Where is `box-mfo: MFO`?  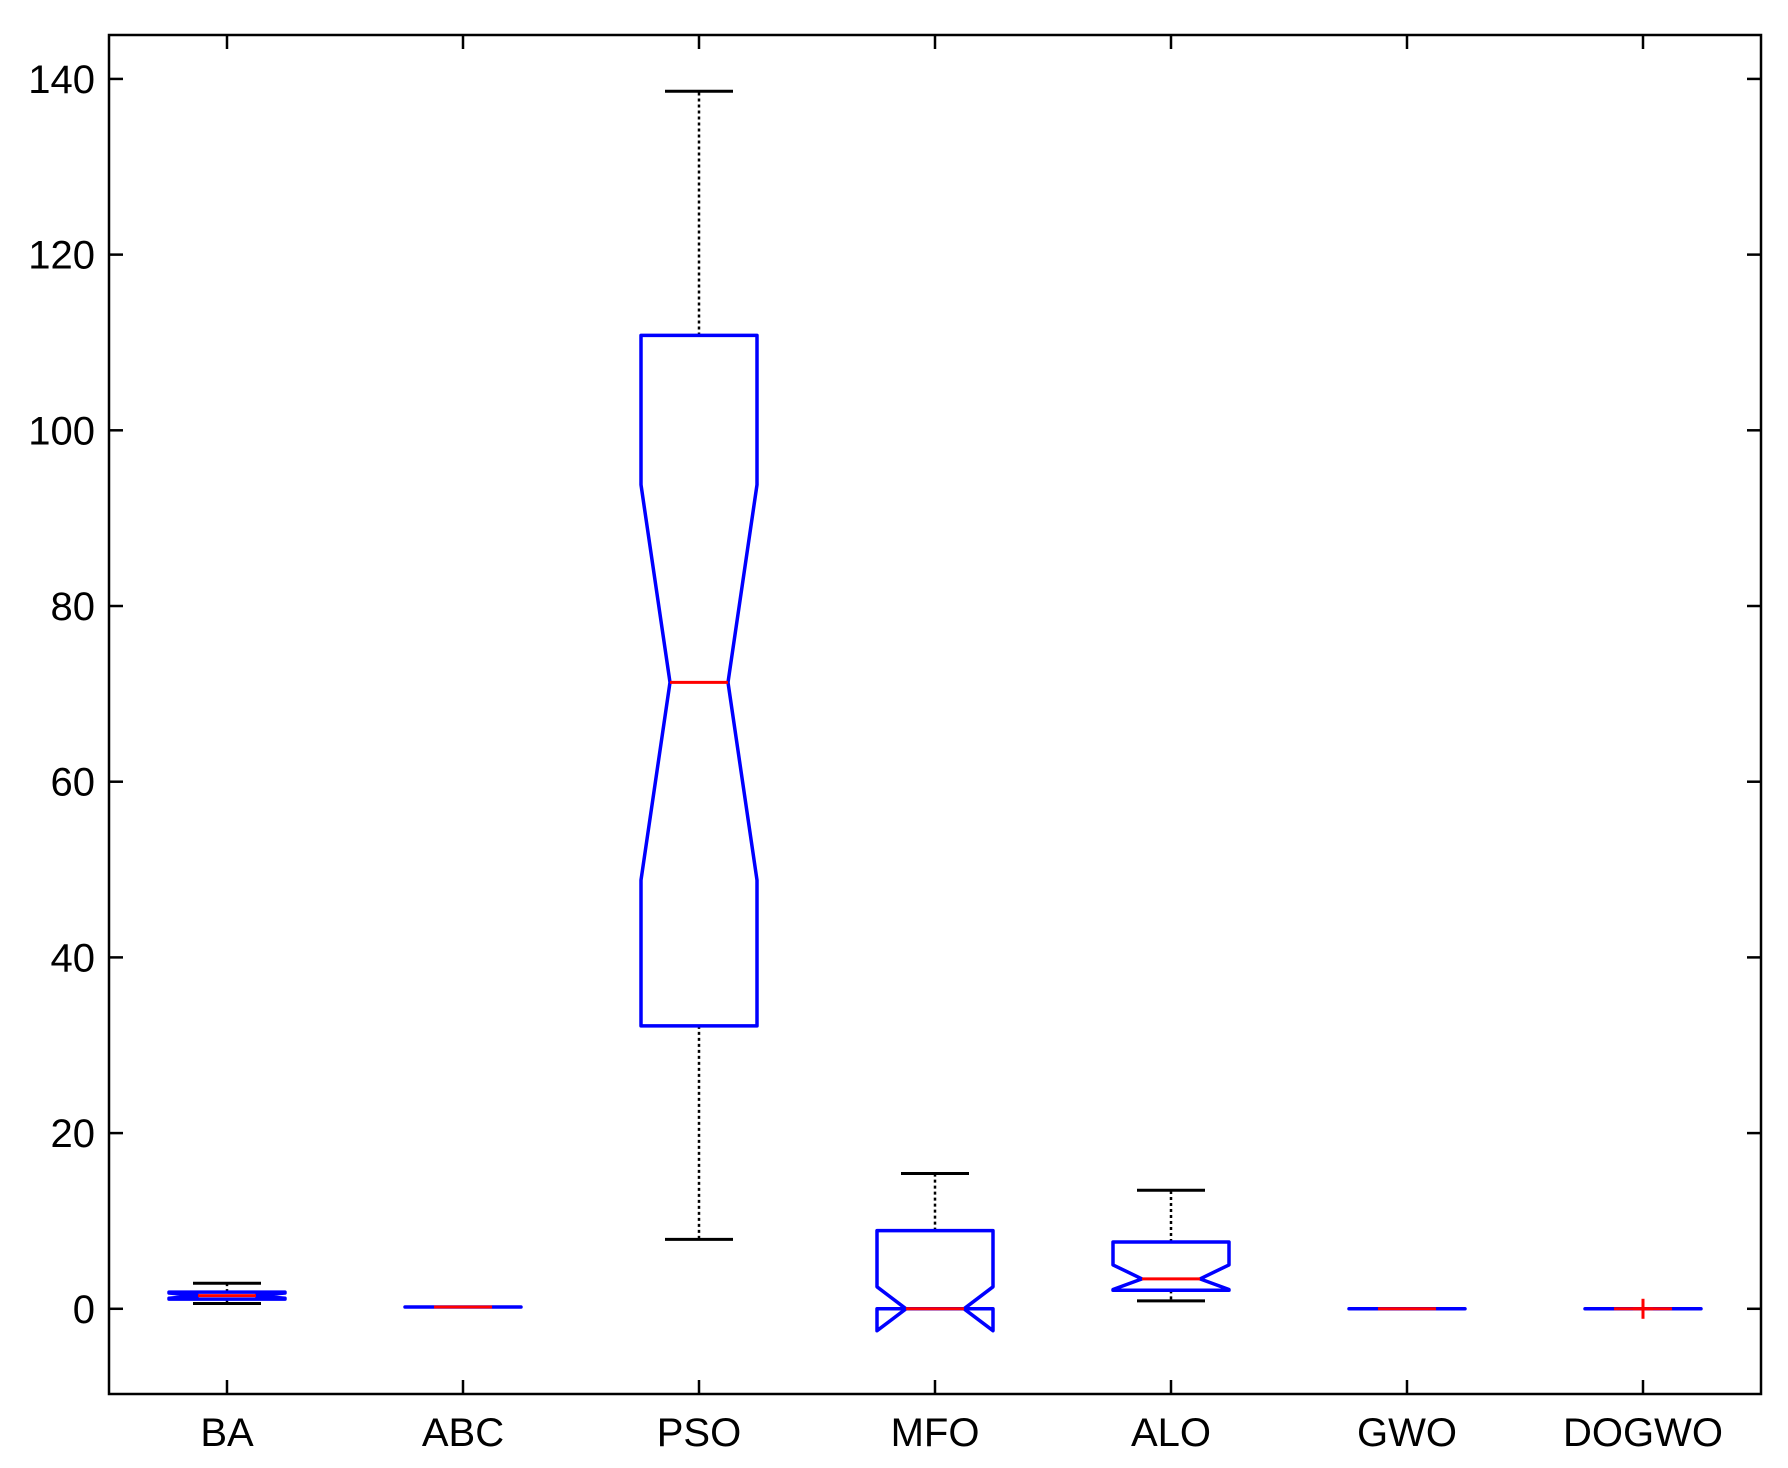 box-mfo: MFO is located at coordinates (935, 745).